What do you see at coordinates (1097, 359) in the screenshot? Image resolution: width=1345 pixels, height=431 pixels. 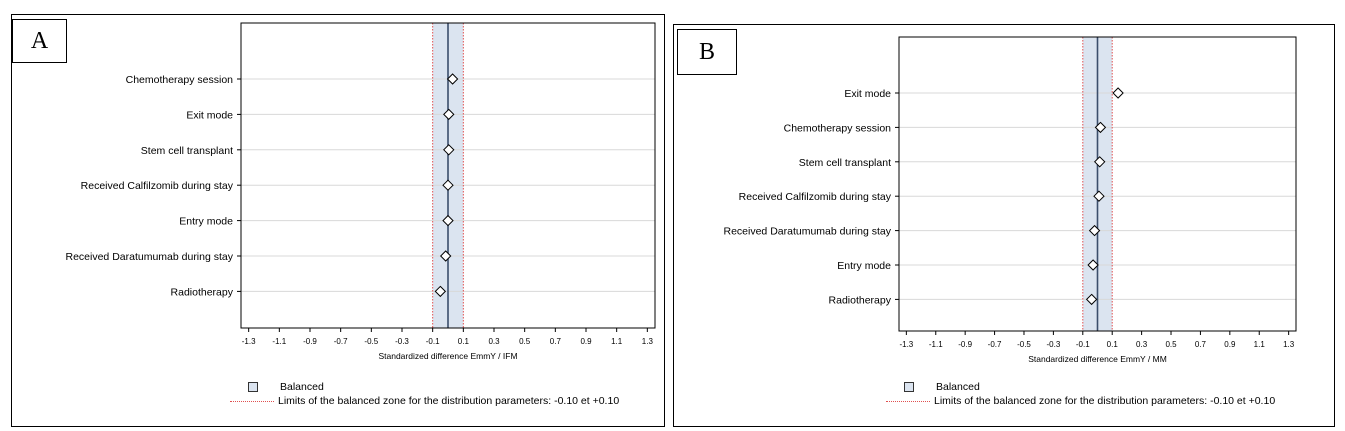 I see `x-axis-label: Standardized difference EmmY / MM` at bounding box center [1097, 359].